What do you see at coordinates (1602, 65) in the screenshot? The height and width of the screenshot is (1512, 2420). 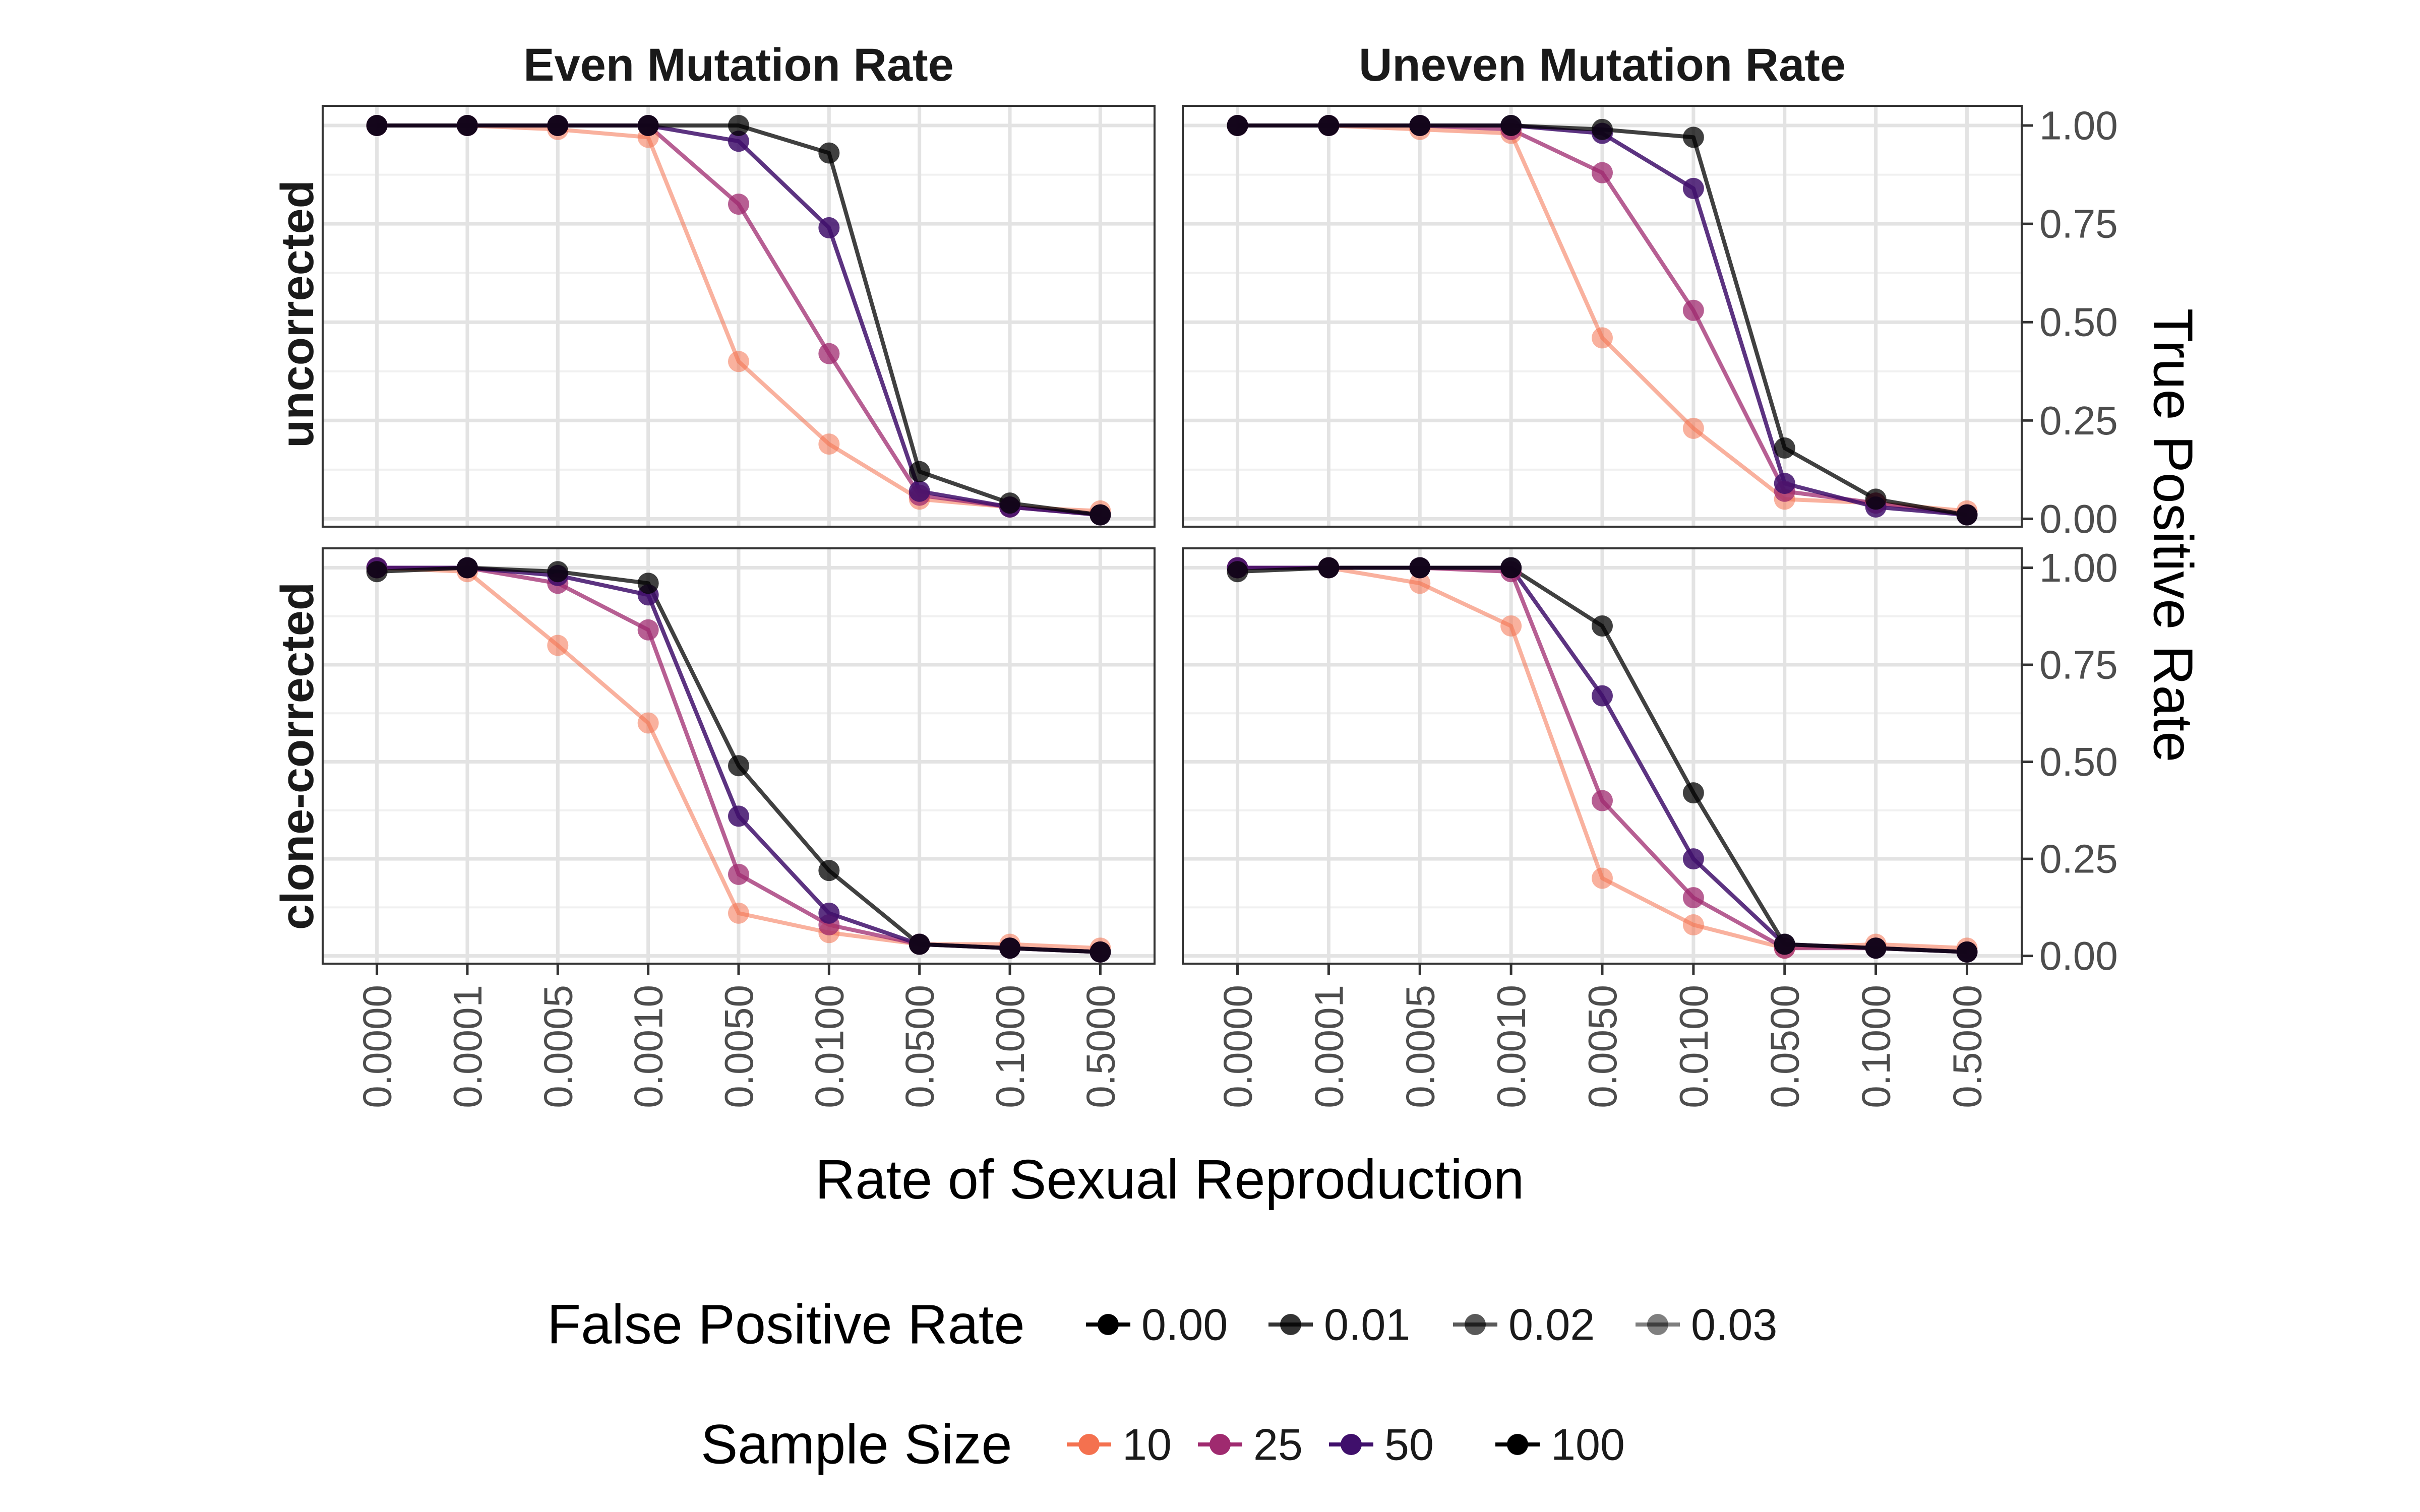 I see `facet-title-col-1: Uneven Mutation Rate` at bounding box center [1602, 65].